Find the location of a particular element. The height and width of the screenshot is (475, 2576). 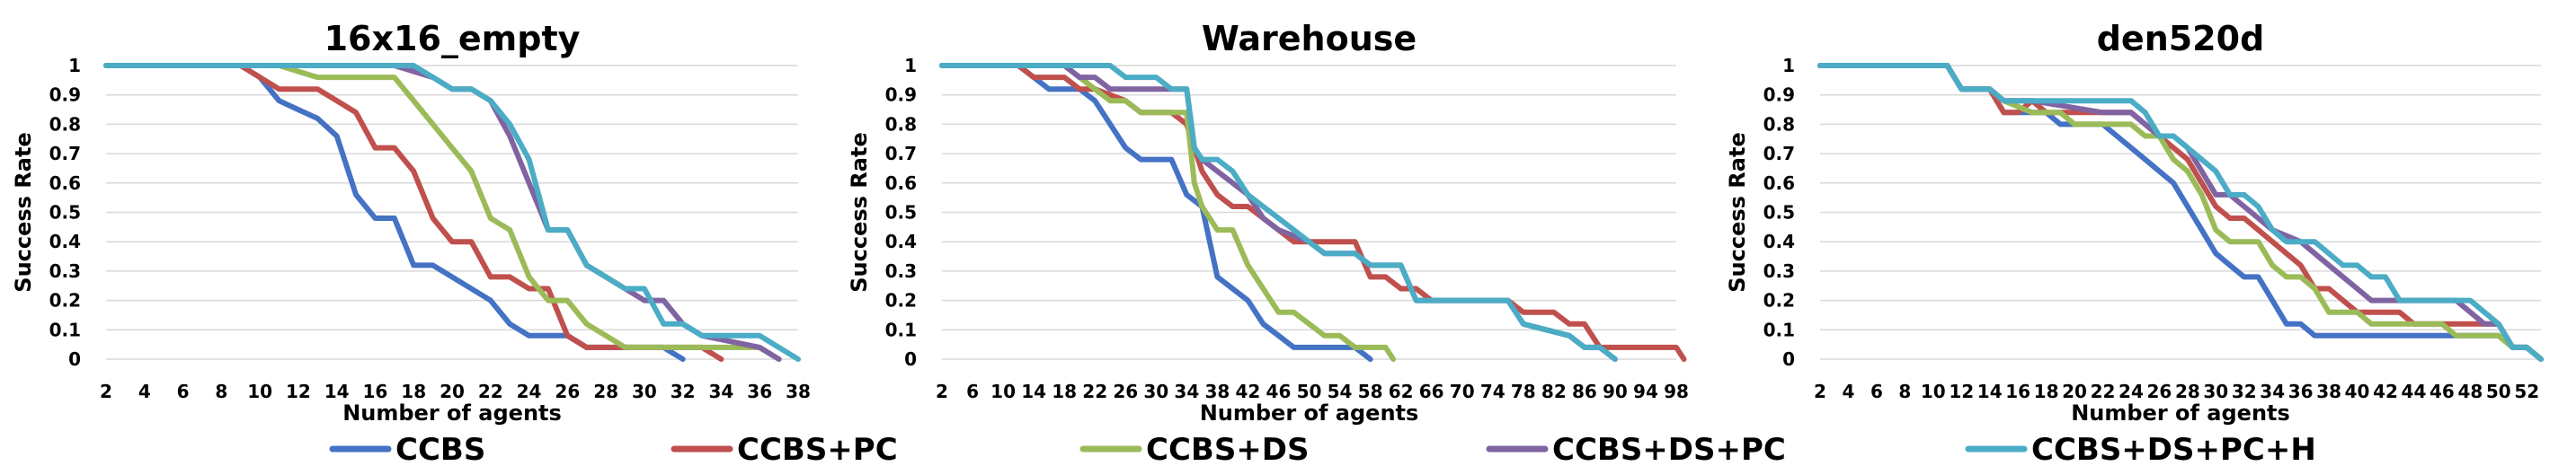

legend-item: CCBS+DS+PC+H is located at coordinates (2140, 450).